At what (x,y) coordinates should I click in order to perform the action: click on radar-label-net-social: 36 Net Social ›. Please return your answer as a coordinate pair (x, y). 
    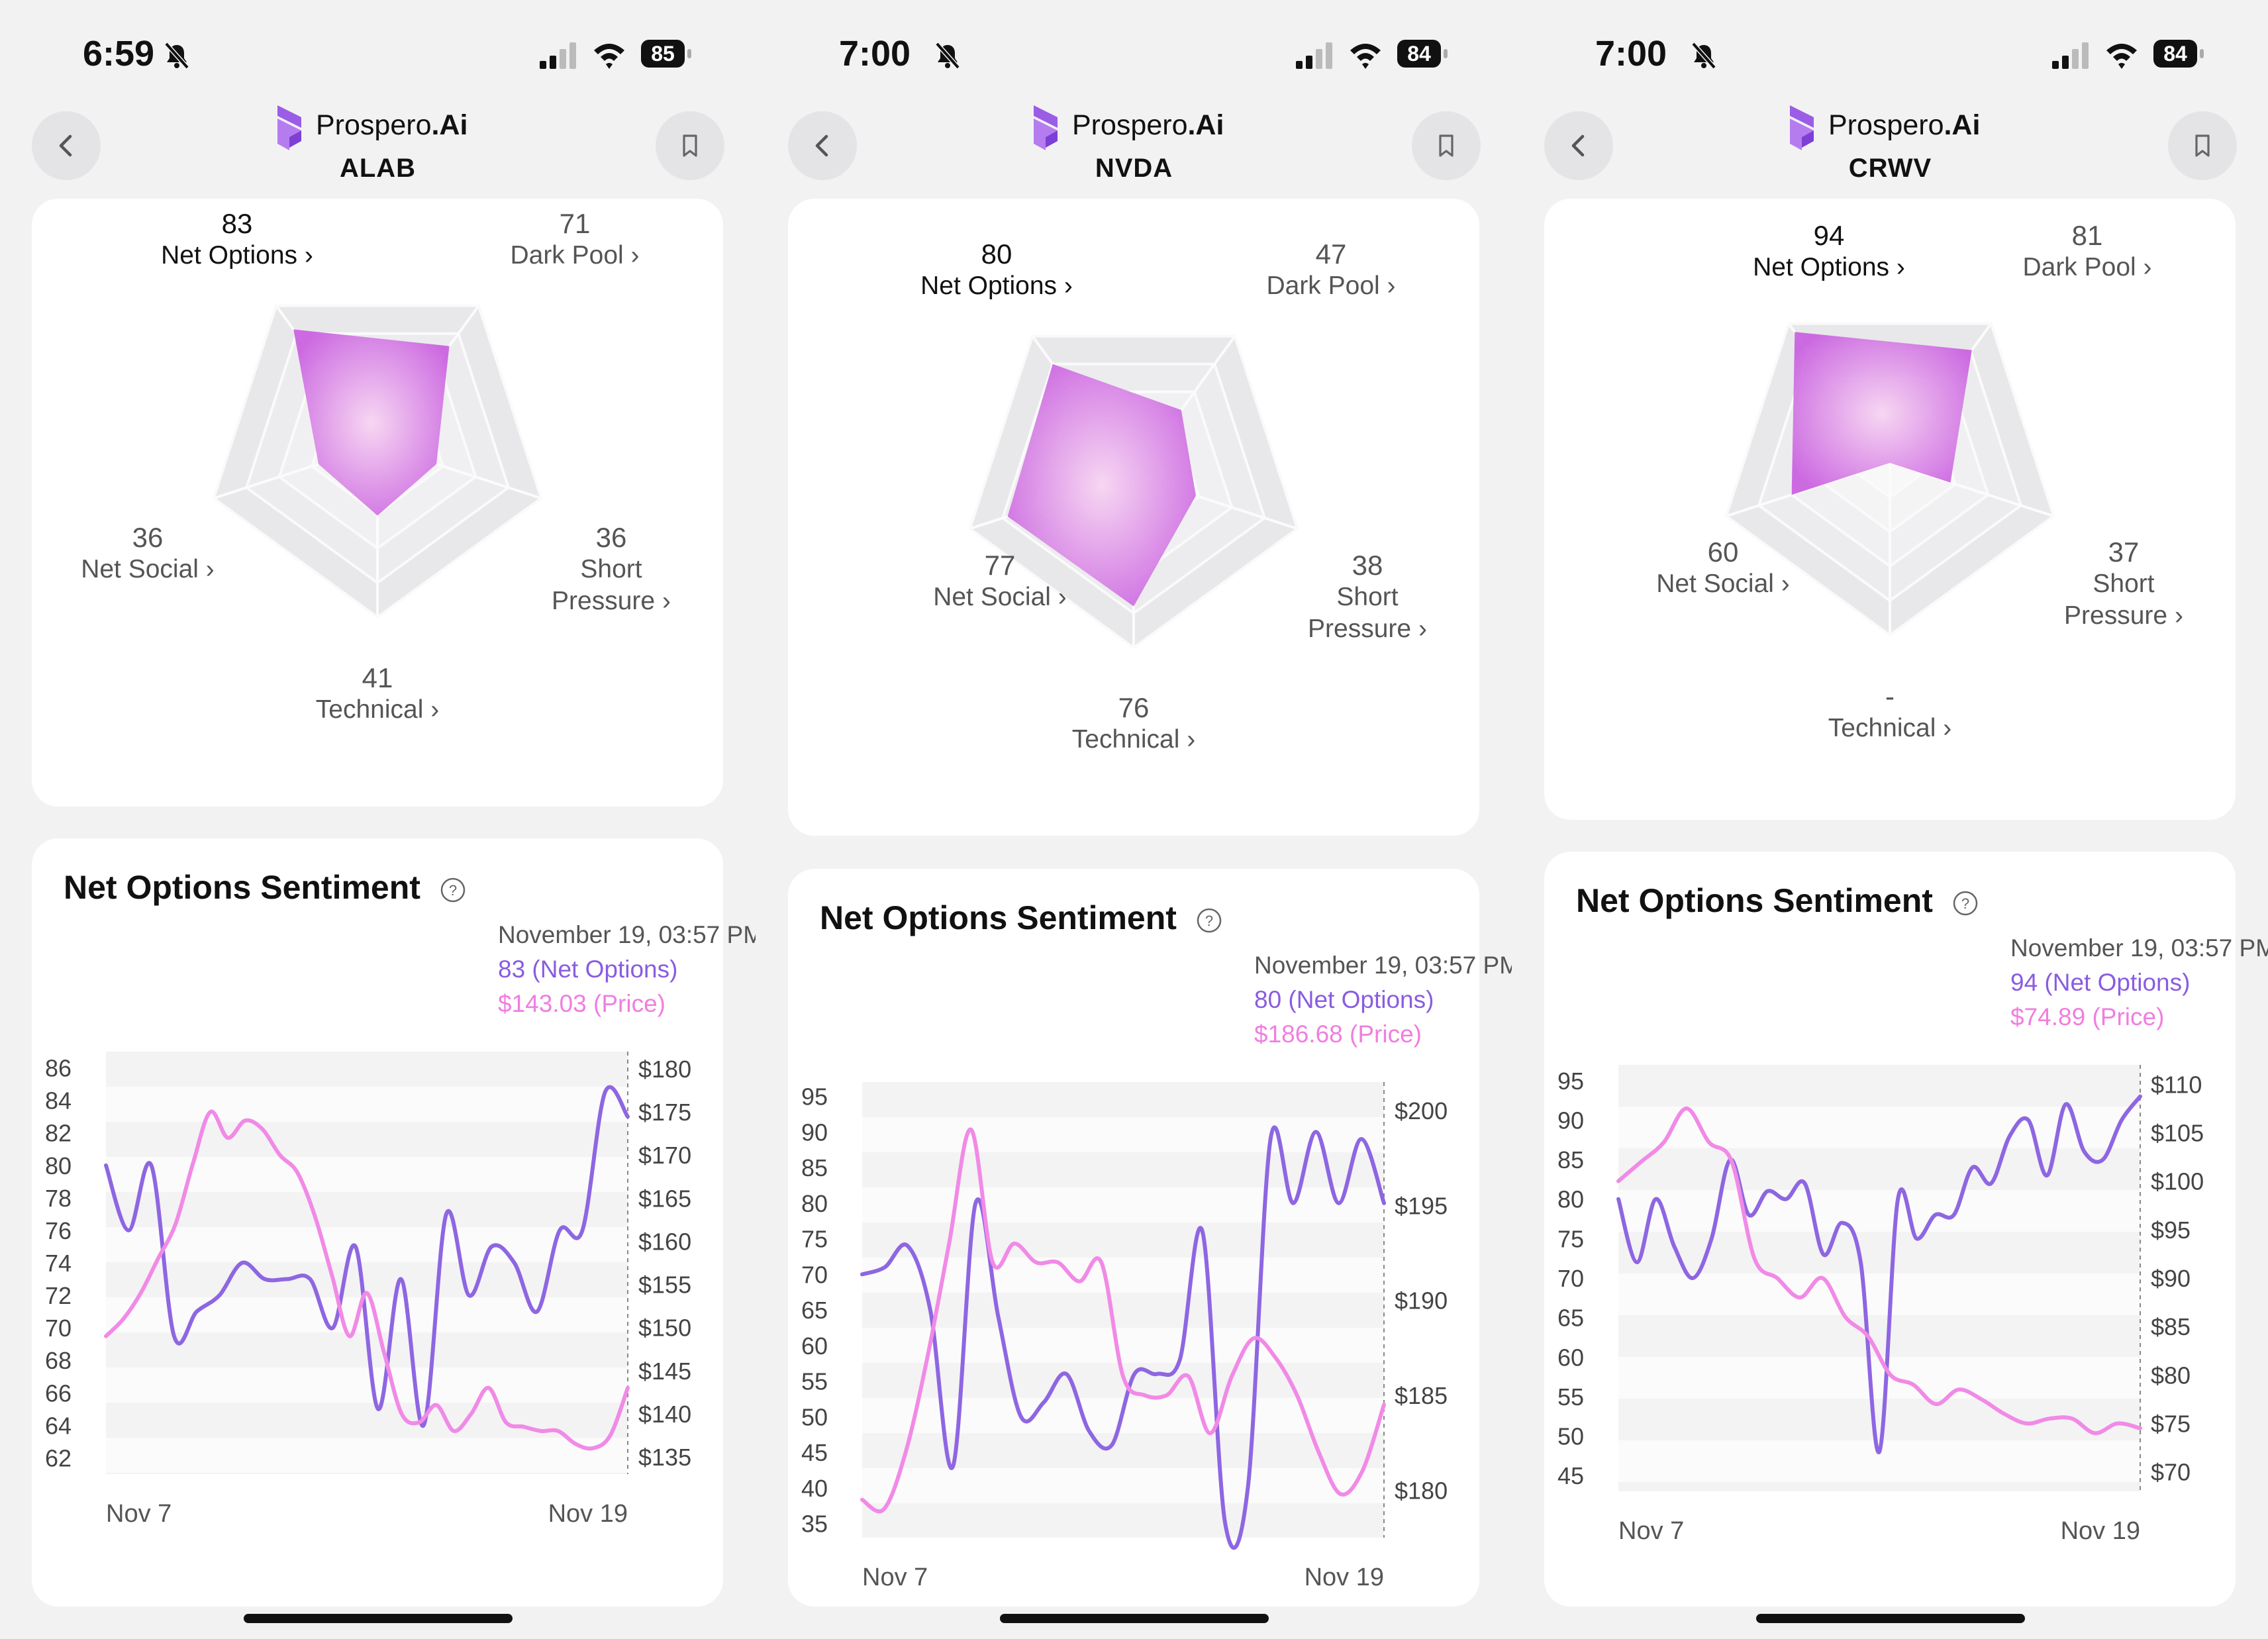
    Looking at the image, I should click on (148, 553).